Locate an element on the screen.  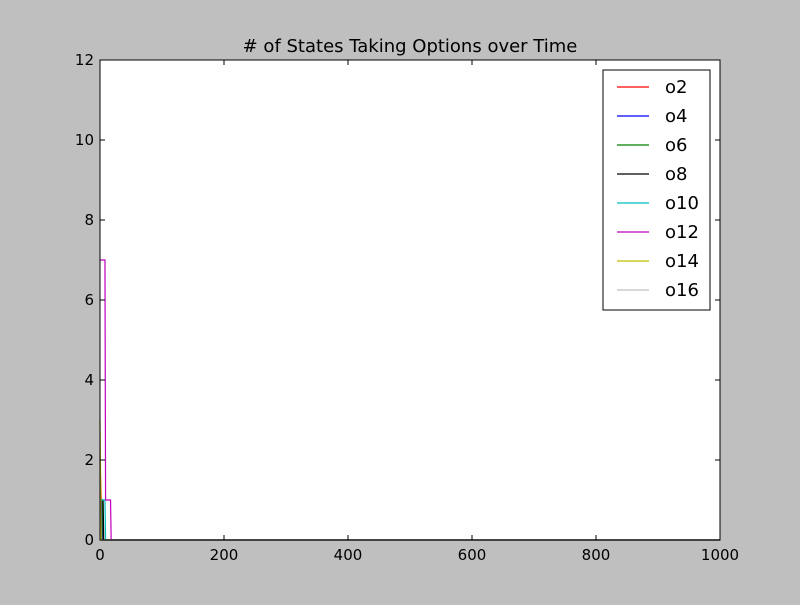
legend-label-o4: o4 is located at coordinates (676, 116).